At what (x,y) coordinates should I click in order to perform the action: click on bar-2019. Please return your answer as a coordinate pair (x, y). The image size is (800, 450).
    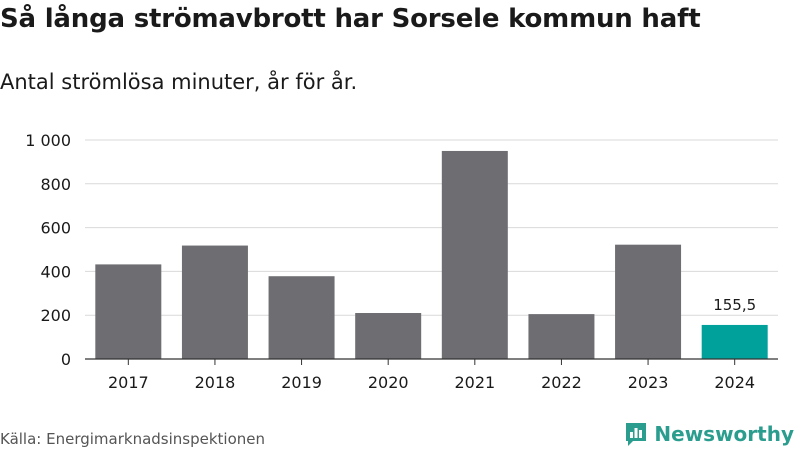
    Looking at the image, I should click on (301, 317).